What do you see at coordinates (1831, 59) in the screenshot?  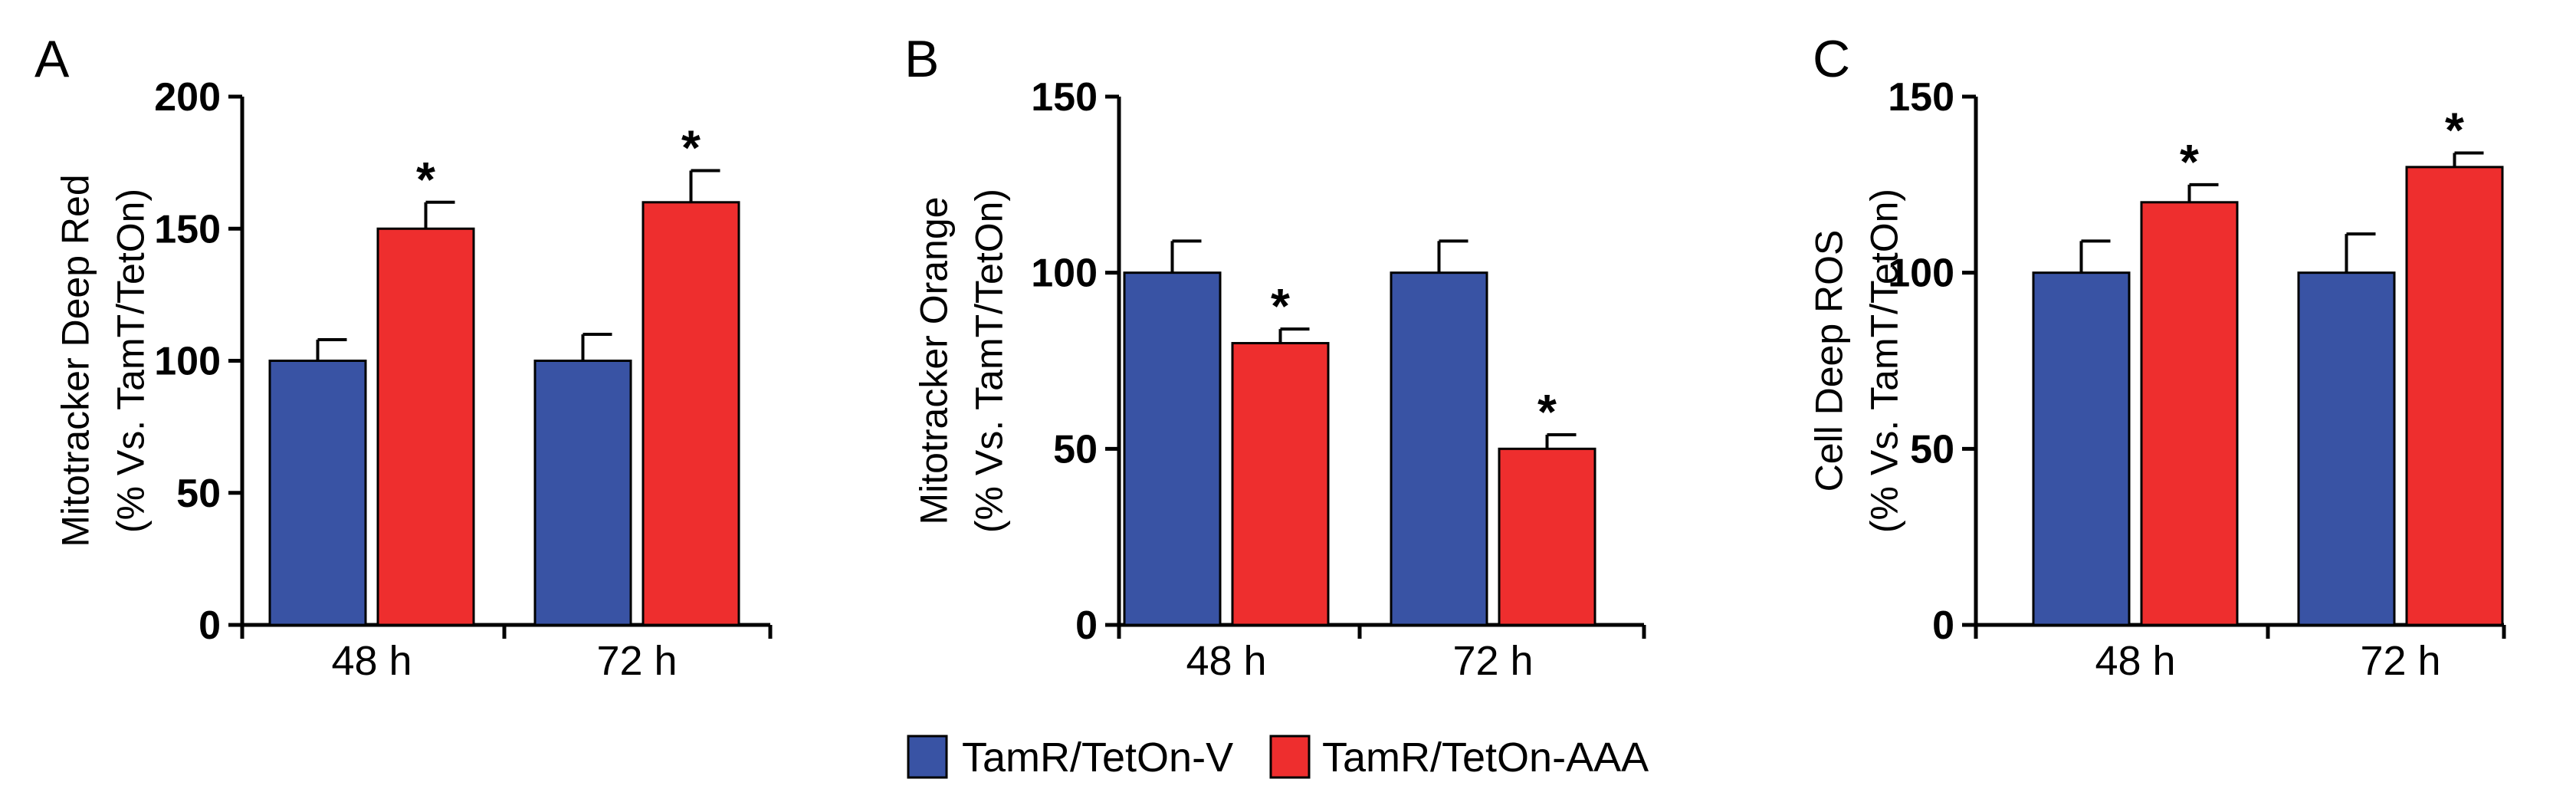 I see `panel-letter: C` at bounding box center [1831, 59].